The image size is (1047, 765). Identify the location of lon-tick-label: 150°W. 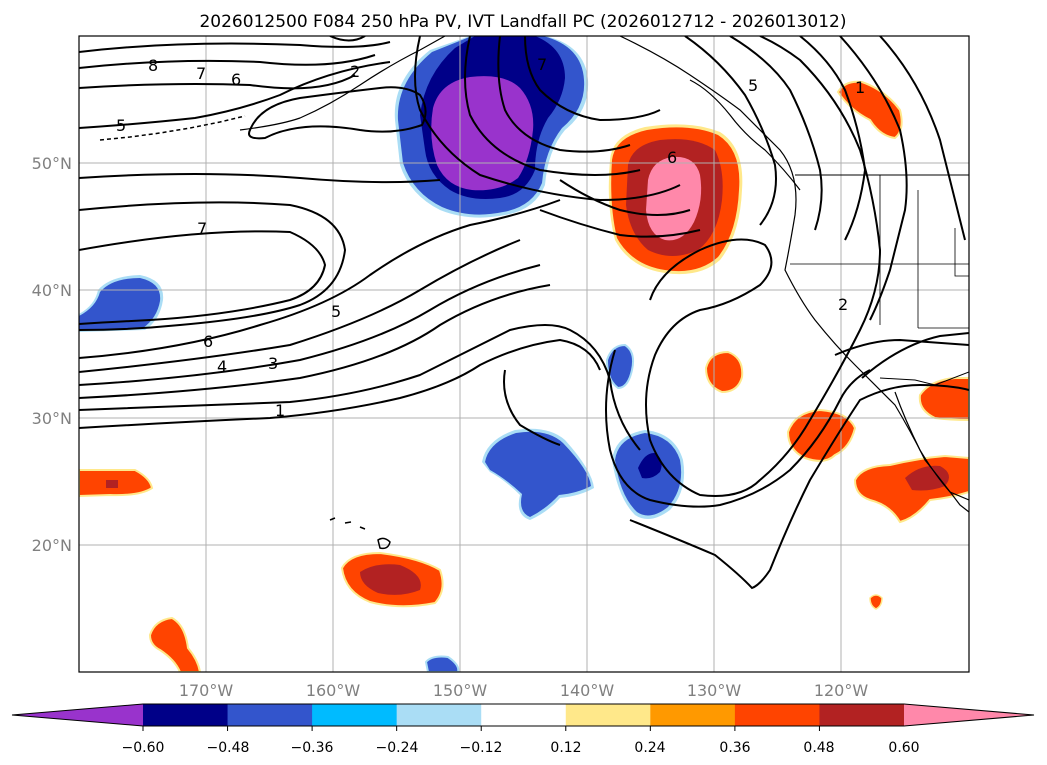
(460, 690).